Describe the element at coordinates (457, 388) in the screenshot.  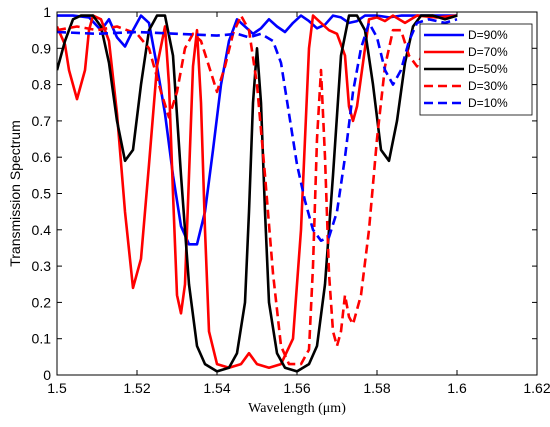
I see `x-tick-label: 1.6` at that location.